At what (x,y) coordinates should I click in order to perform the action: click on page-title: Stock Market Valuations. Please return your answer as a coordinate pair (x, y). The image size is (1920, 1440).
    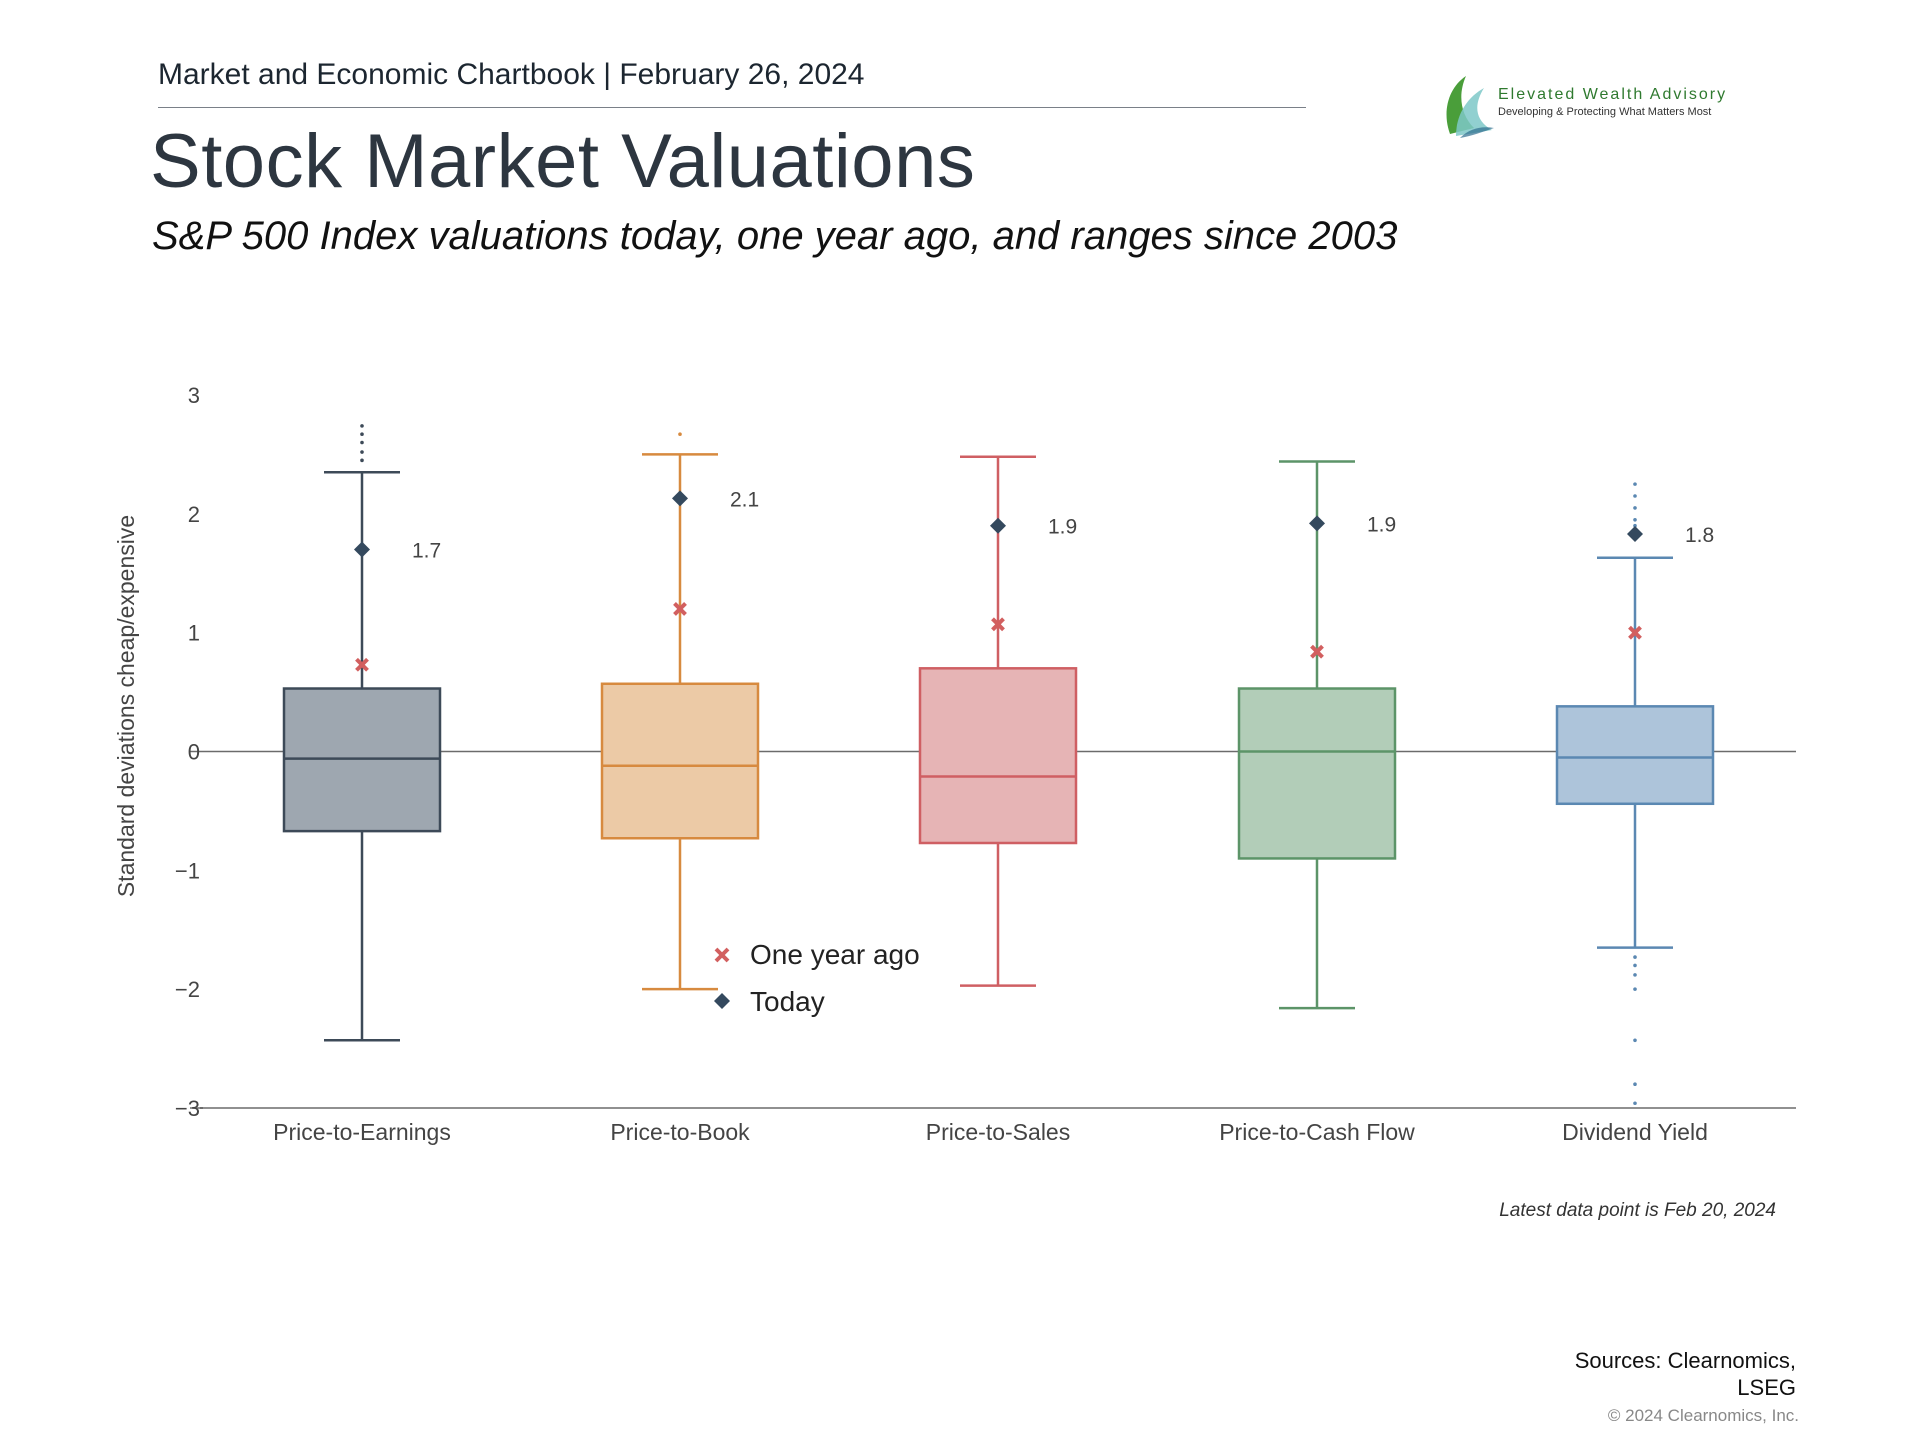
    Looking at the image, I should click on (563, 161).